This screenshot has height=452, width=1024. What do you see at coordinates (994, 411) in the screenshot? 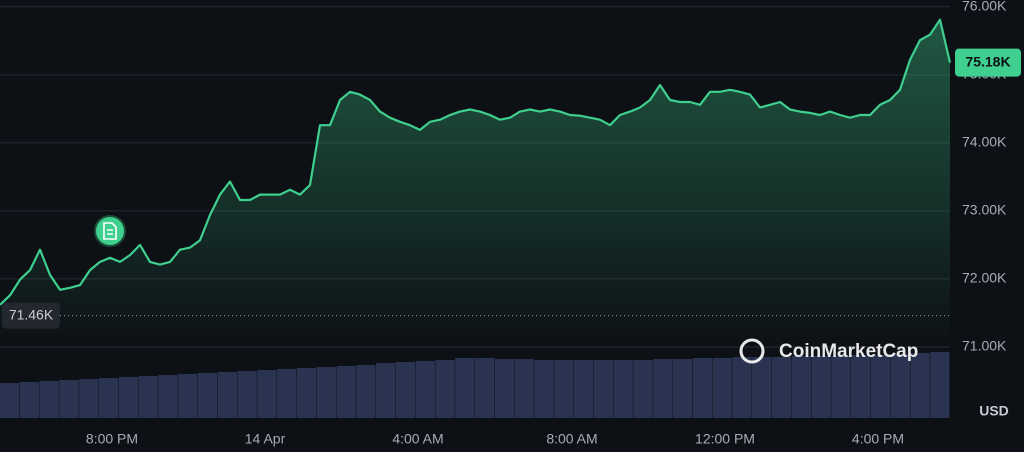
I see `currency-label: USD` at bounding box center [994, 411].